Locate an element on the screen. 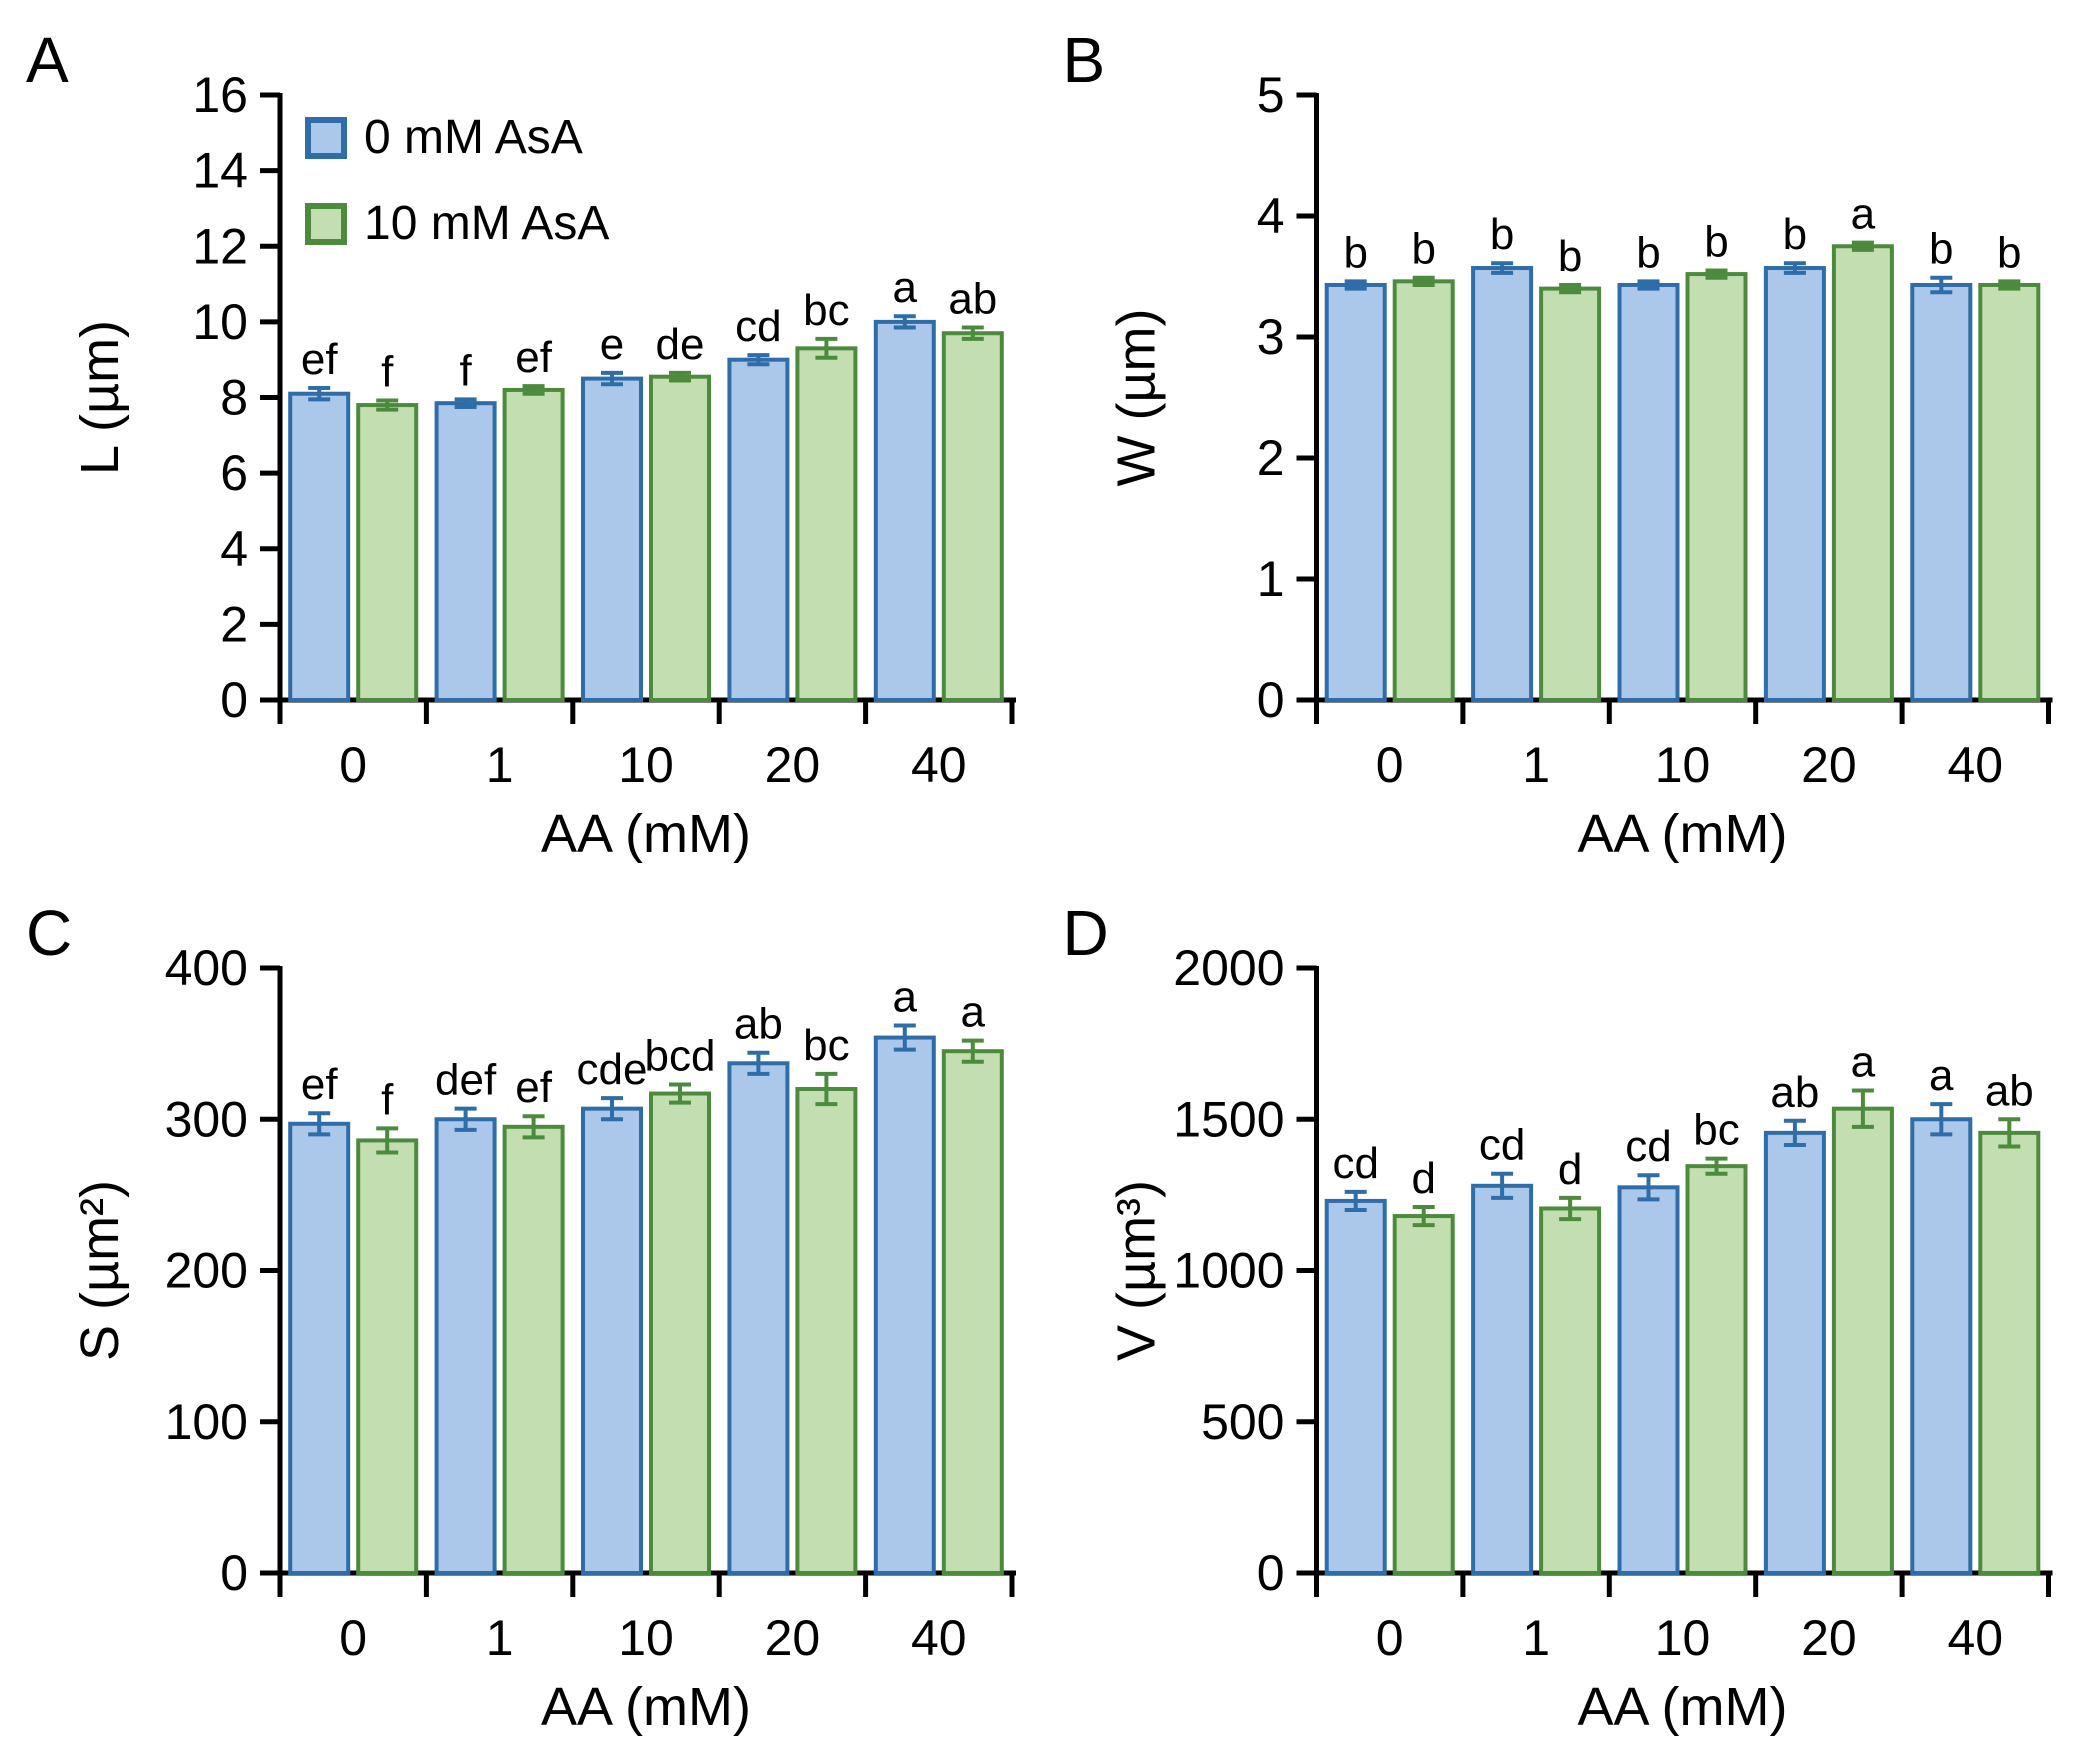 Image resolution: width=2073 pixels, height=1746 pixels. legend-swatch-0-mM-AsA is located at coordinates (326, 138).